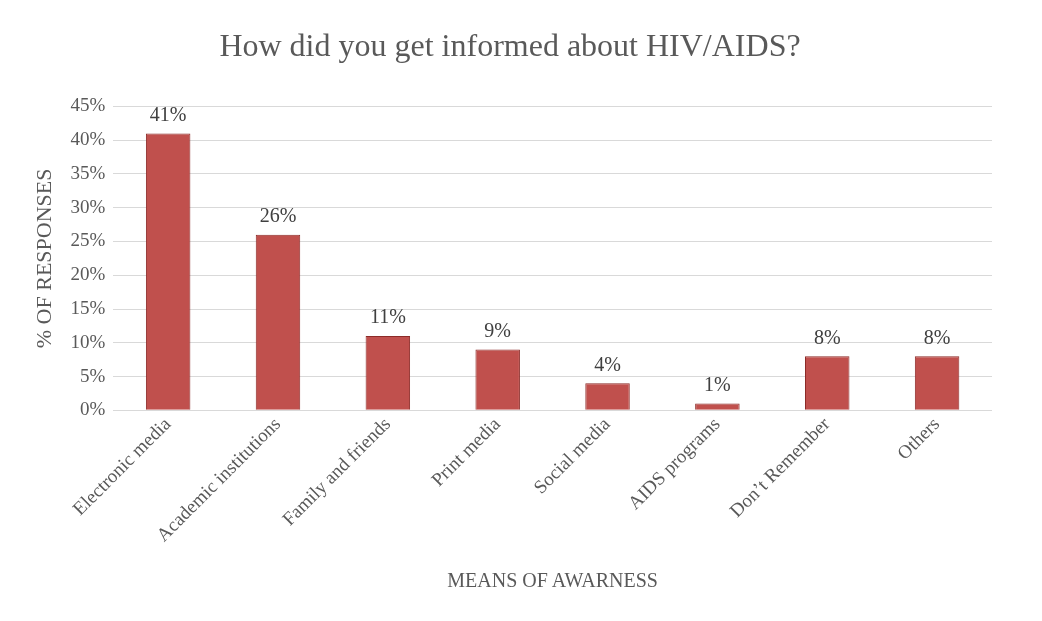 The height and width of the screenshot is (621, 1042). What do you see at coordinates (92, 409) in the screenshot?
I see `y-tick-label: 0%` at bounding box center [92, 409].